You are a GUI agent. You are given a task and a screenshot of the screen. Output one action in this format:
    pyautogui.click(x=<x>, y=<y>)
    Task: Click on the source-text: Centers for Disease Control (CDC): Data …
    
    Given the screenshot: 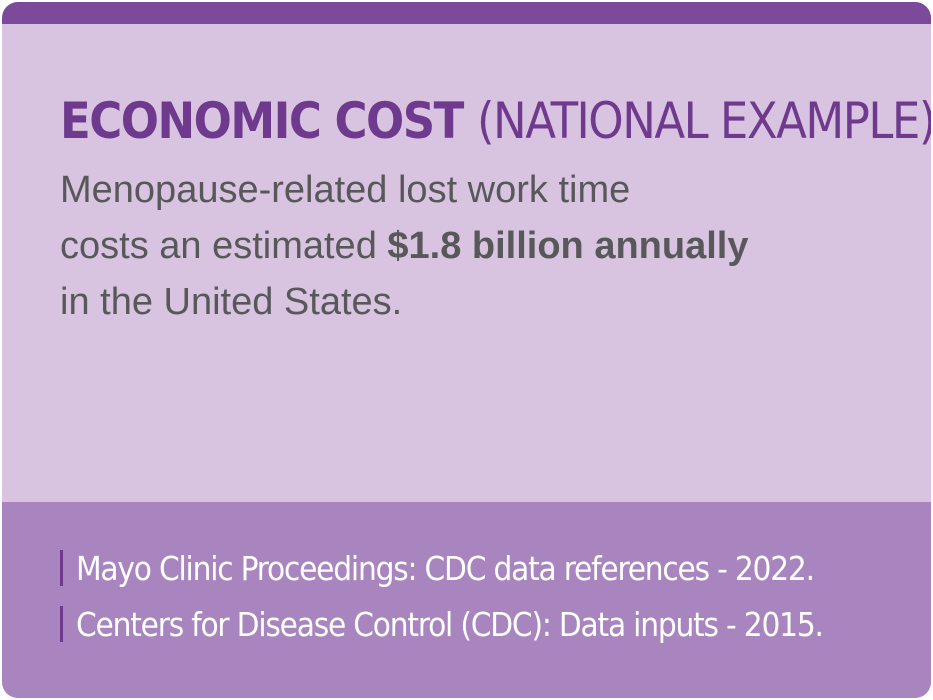 What is the action you would take?
    pyautogui.click(x=450, y=624)
    